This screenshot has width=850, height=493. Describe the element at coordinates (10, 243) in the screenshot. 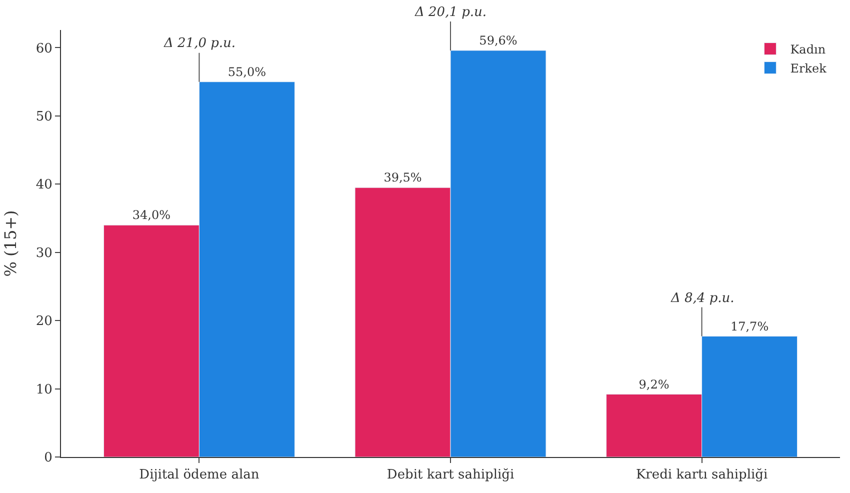

I see `y-axis-title: % (15+)` at that location.